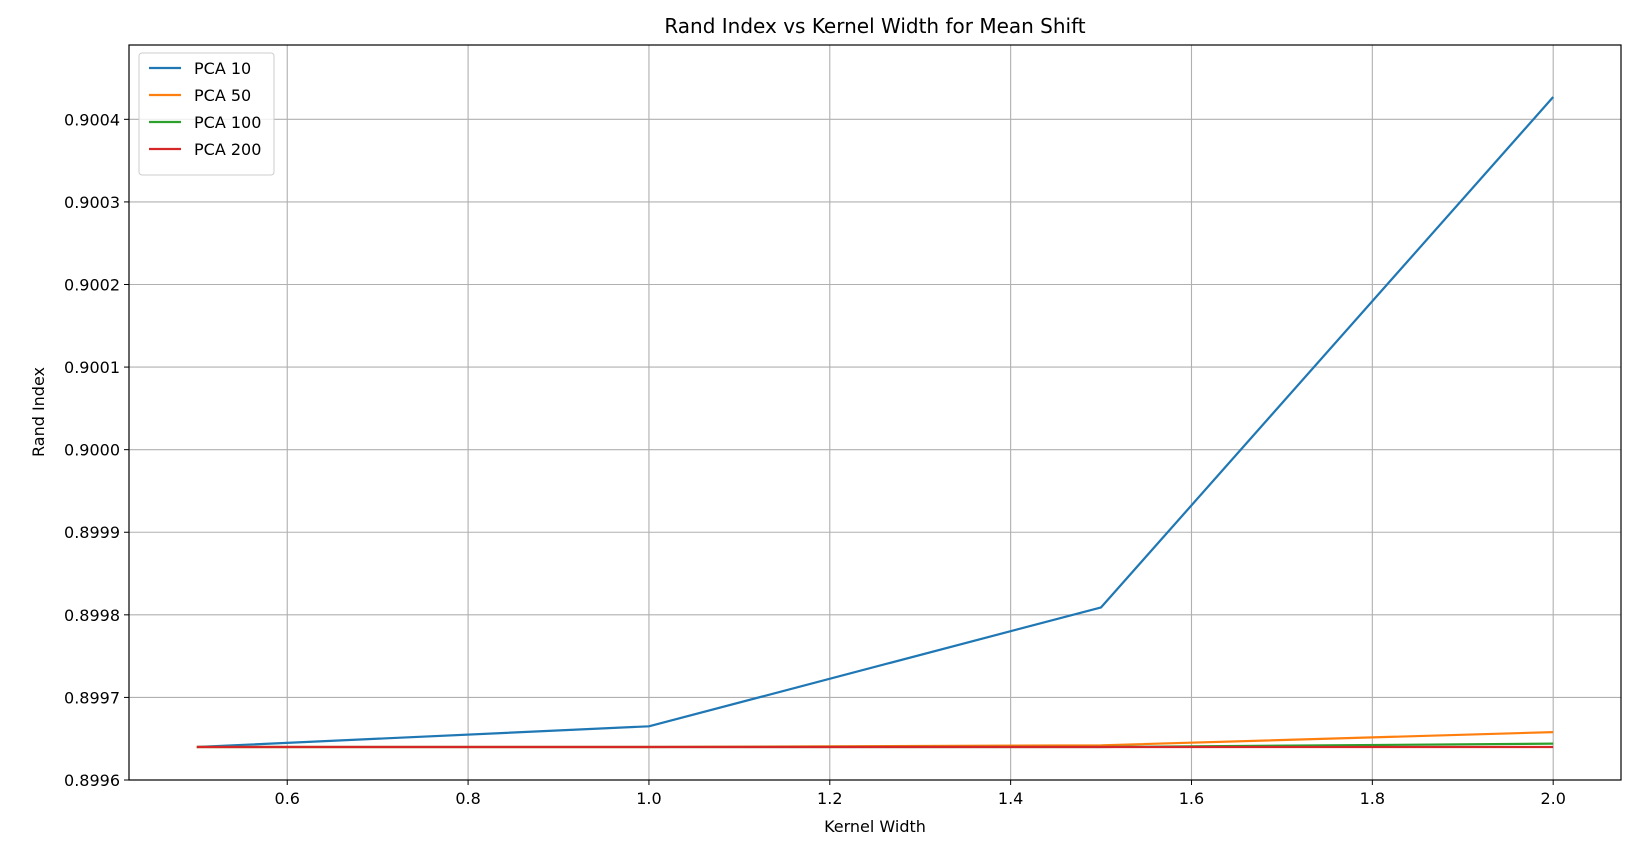  What do you see at coordinates (648, 798) in the screenshot?
I see `x-tick-label: 1.0` at bounding box center [648, 798].